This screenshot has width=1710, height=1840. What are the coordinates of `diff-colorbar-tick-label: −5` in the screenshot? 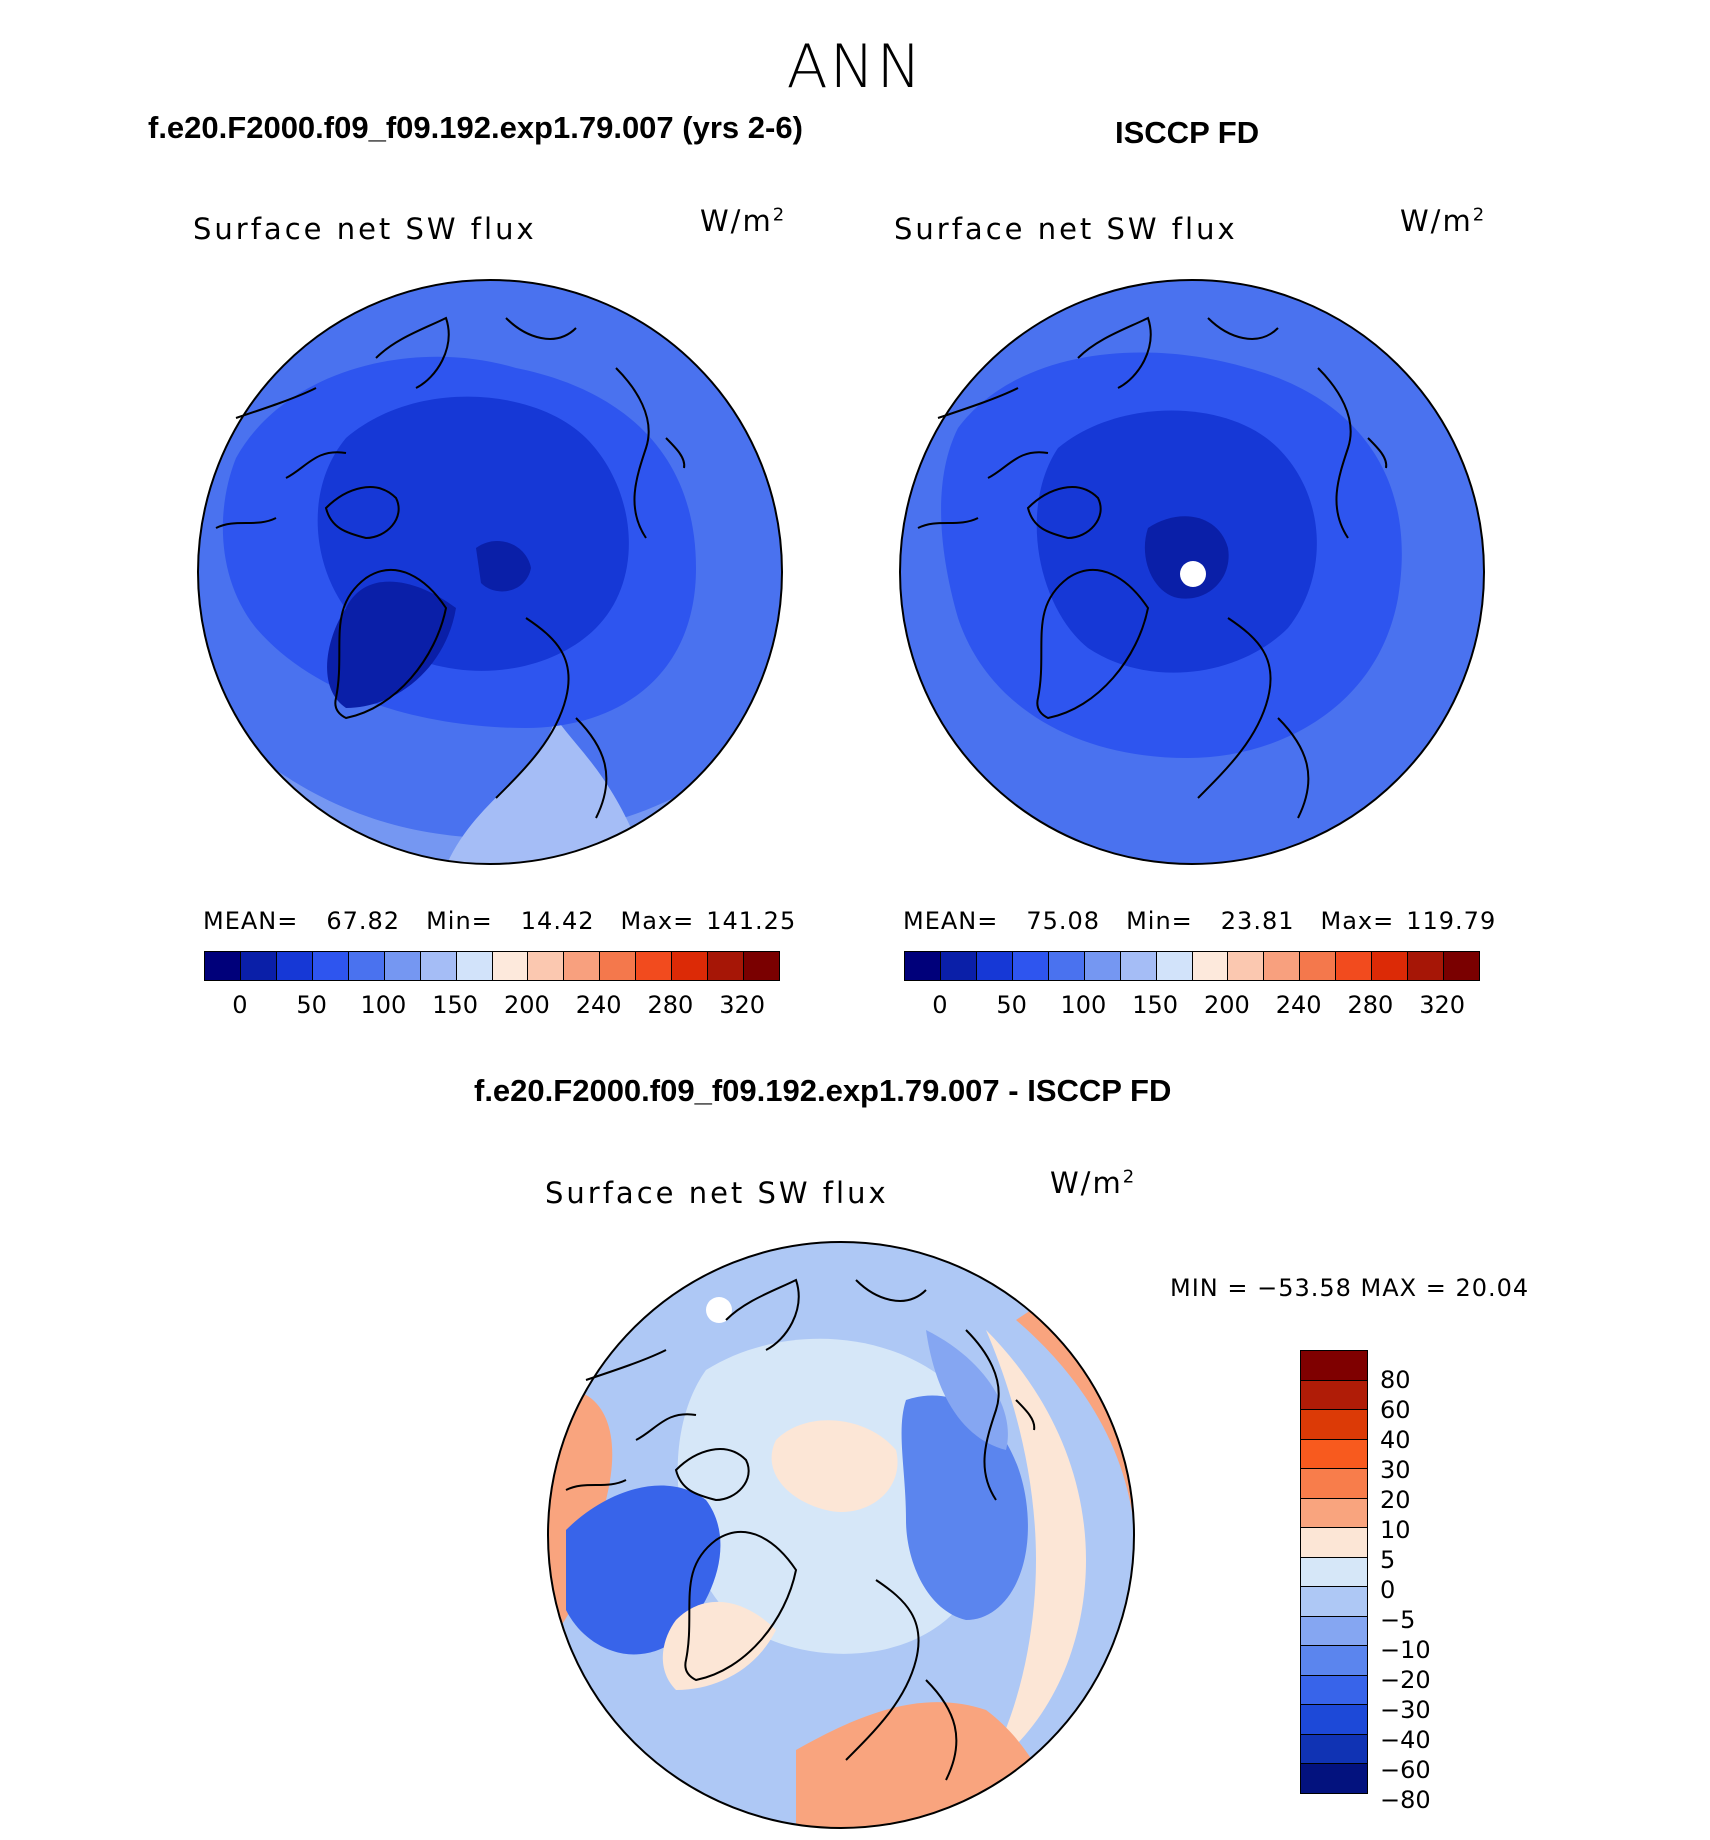 It's located at (1398, 1620).